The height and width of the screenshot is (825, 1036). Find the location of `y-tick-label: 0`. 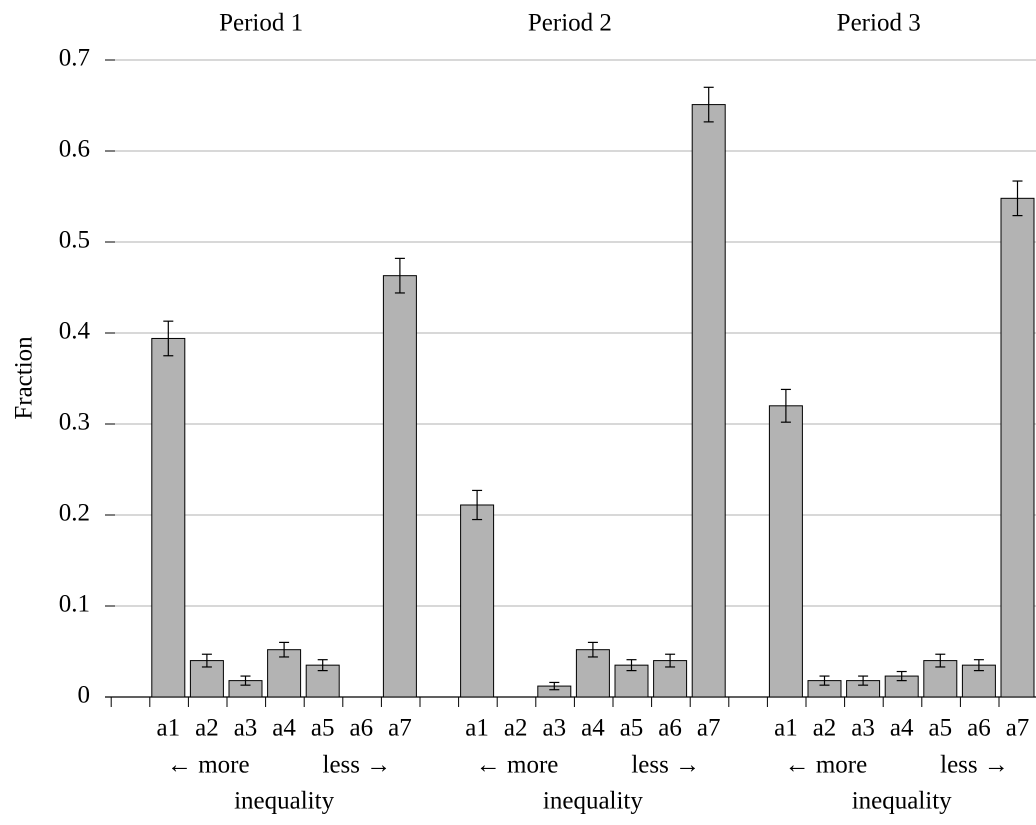

y-tick-label: 0 is located at coordinates (84, 695).